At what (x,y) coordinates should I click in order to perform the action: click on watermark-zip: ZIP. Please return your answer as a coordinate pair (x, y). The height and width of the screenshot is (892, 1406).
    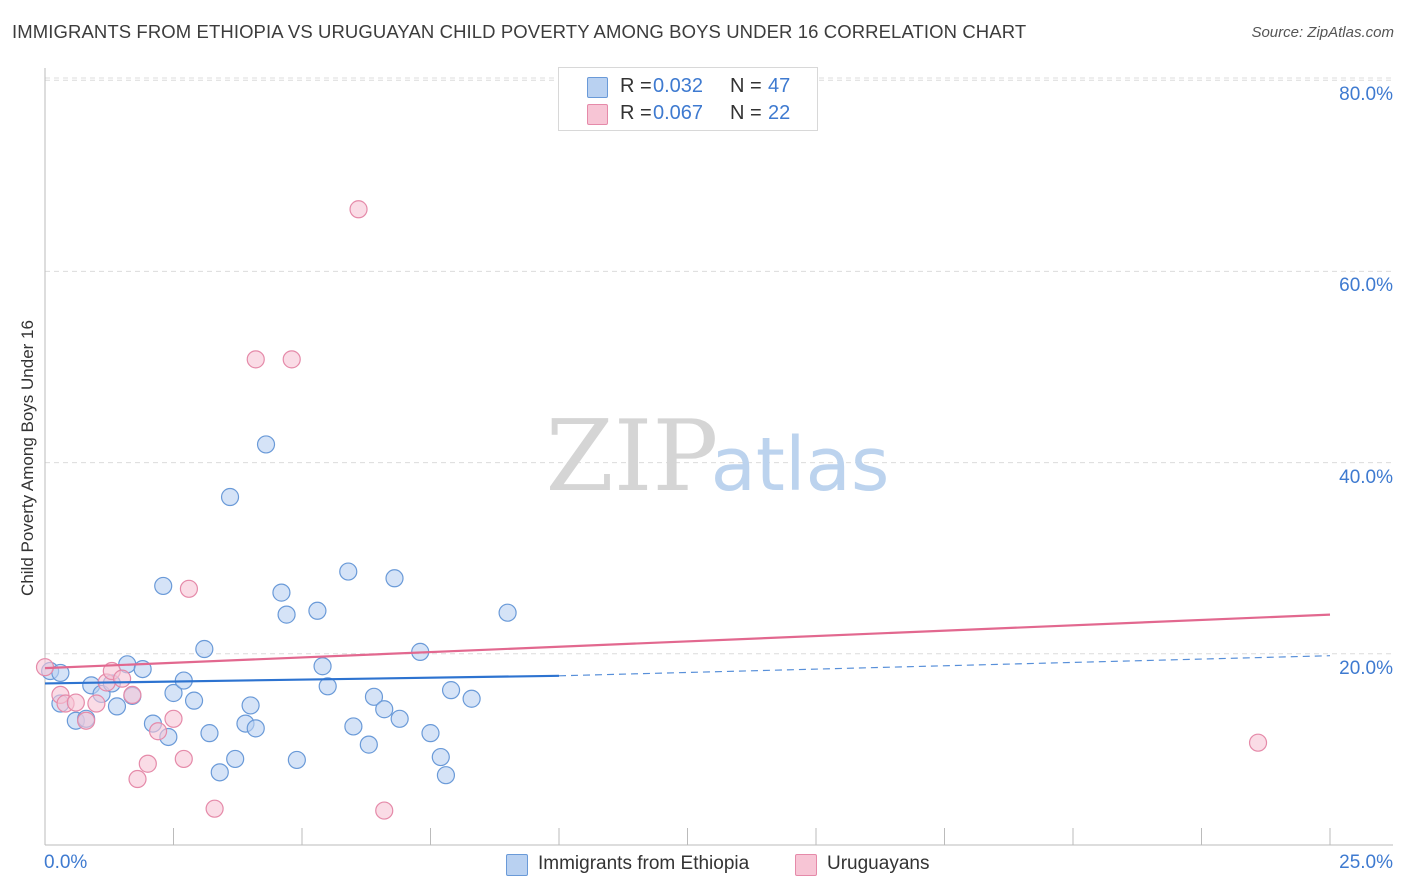
    Looking at the image, I should click on (632, 457).